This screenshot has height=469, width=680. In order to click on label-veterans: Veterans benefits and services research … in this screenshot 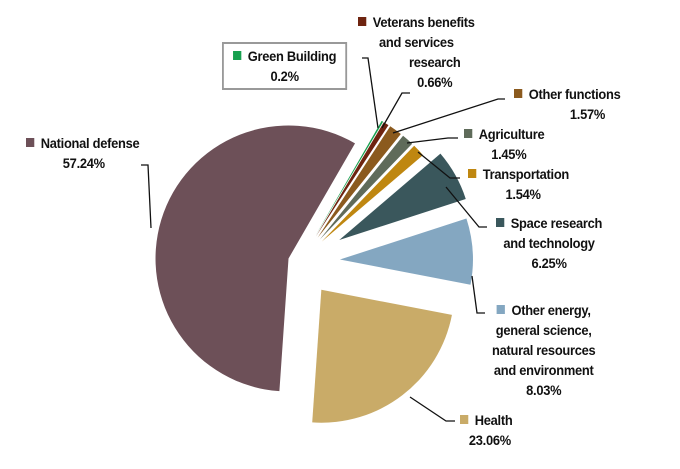, I will do `click(416, 52)`.